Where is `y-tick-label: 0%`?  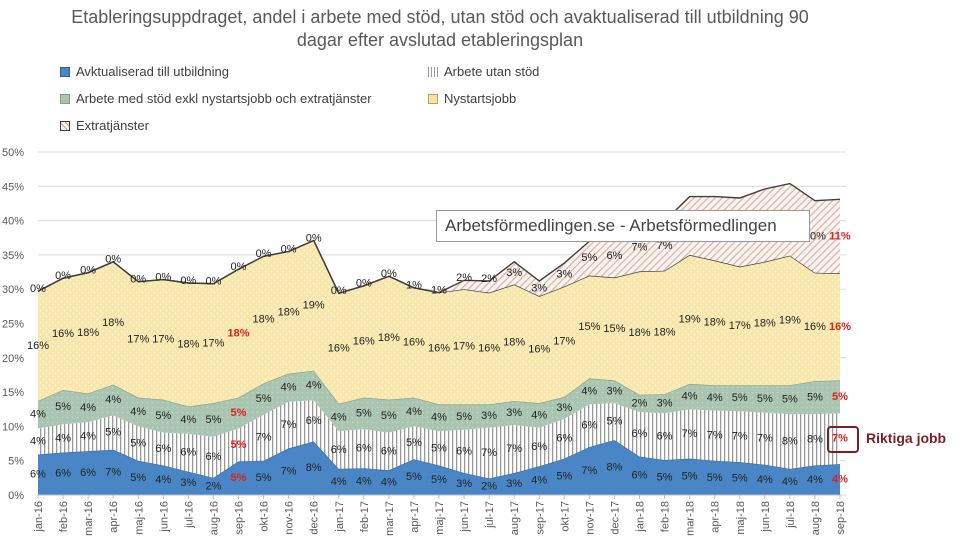 y-tick-label: 0% is located at coordinates (16, 496).